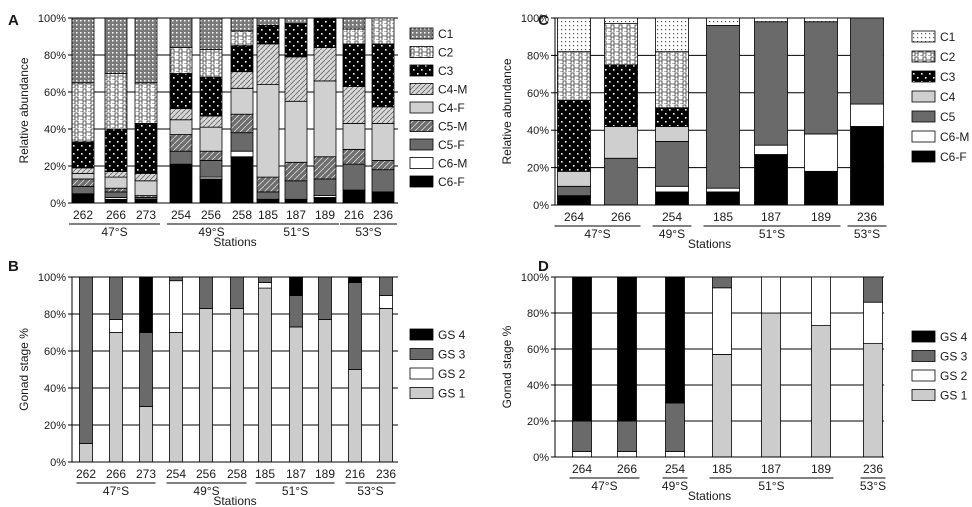 The image size is (972, 507). Describe the element at coordinates (52, 278) in the screenshot. I see `y-tick-label: 100%` at that location.